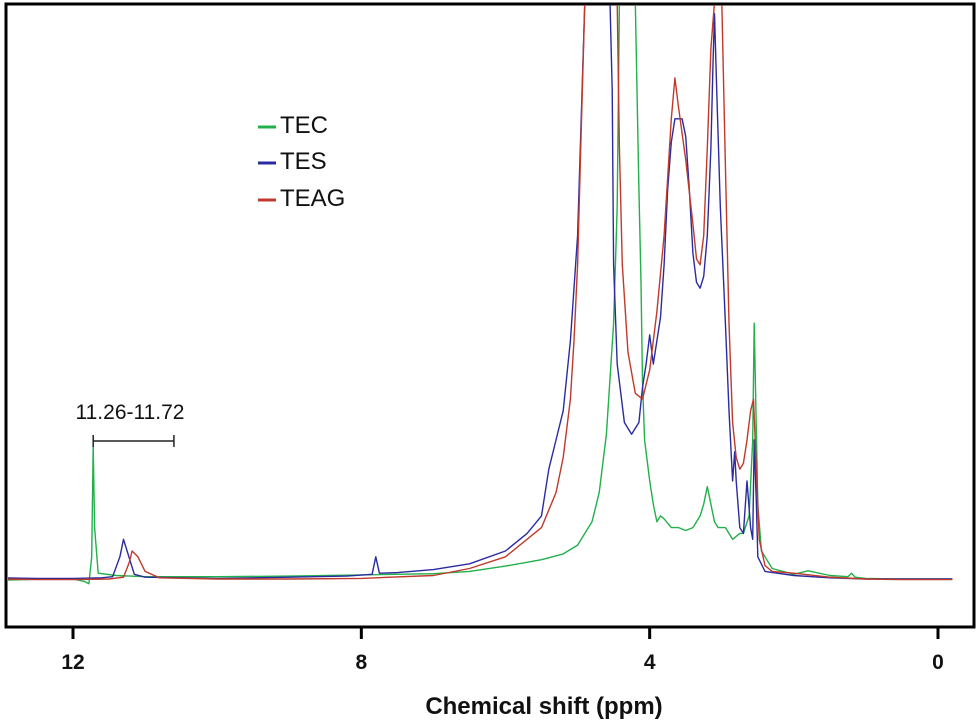 The image size is (978, 725). What do you see at coordinates (650, 662) in the screenshot?
I see `x-tick-label: 4` at bounding box center [650, 662].